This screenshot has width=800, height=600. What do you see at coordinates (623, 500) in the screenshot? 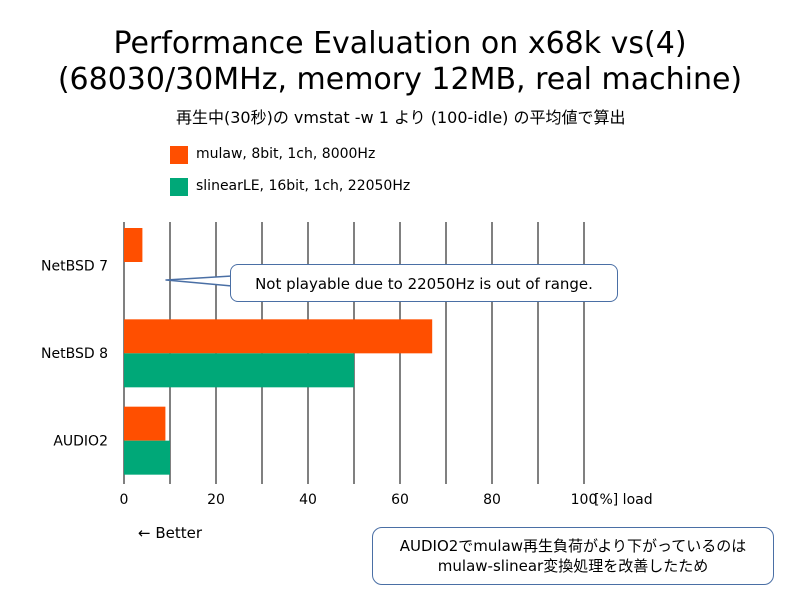
I see `x-axis-unit-label: [%] load` at bounding box center [623, 500].